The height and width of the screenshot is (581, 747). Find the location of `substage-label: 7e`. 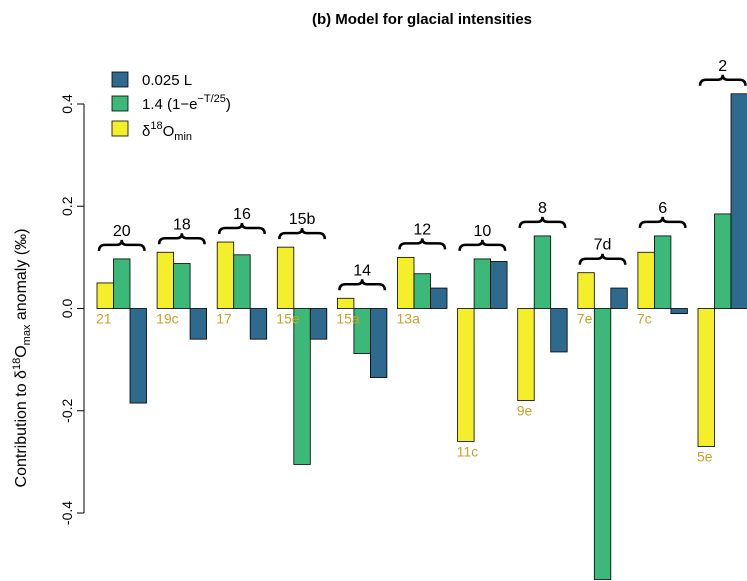

substage-label: 7e is located at coordinates (585, 319).